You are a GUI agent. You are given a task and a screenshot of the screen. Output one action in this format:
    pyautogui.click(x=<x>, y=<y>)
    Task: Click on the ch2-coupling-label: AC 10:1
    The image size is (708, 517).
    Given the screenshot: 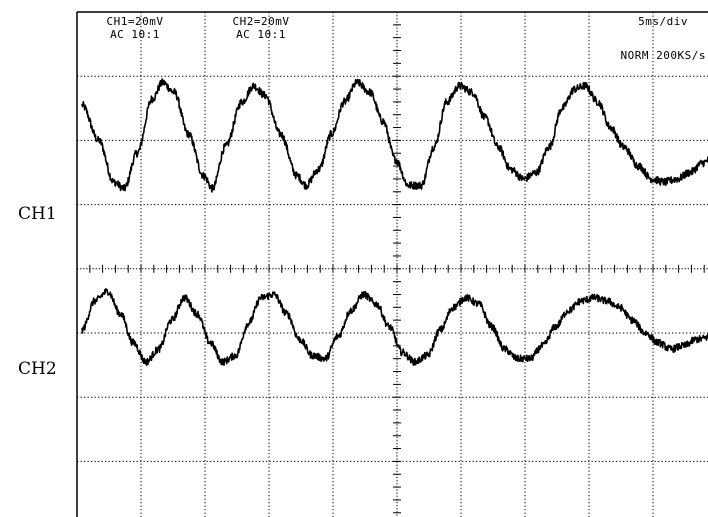 What is the action you would take?
    pyautogui.click(x=261, y=34)
    